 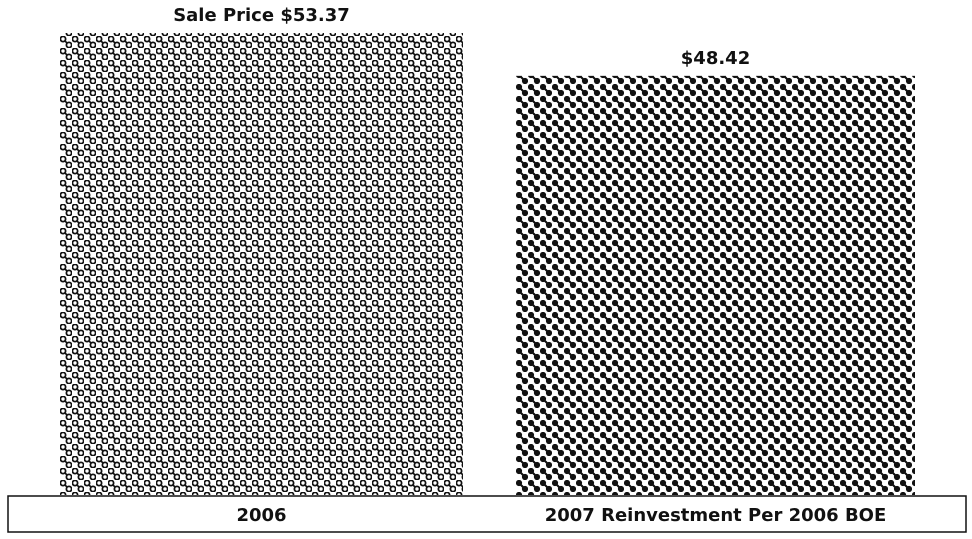 I want to click on category-label: 2007 Reinvestment Per 2006 BOE, so click(x=716, y=515).